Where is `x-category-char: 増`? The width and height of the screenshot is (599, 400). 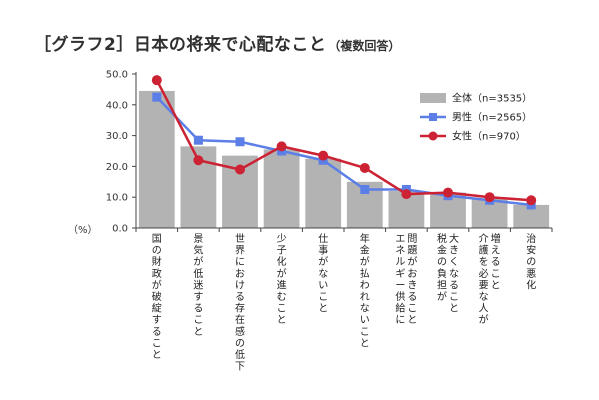 x-category-char: 増 is located at coordinates (496, 238).